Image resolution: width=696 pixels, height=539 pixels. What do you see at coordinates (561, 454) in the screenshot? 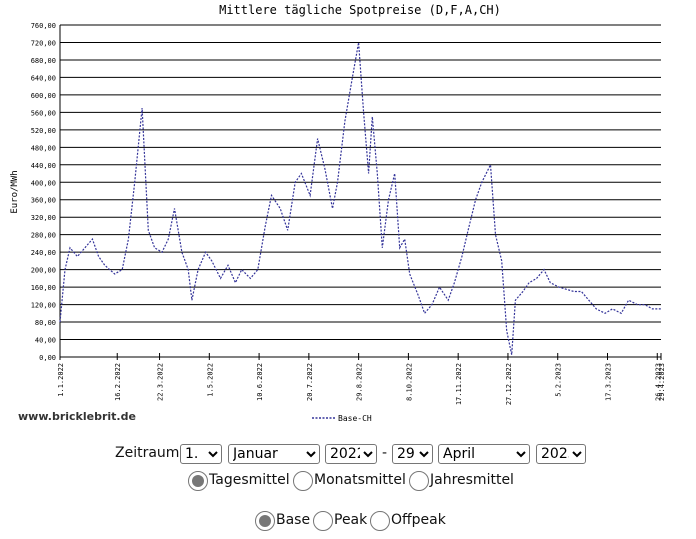
I see `end-year: 2023` at bounding box center [561, 454].